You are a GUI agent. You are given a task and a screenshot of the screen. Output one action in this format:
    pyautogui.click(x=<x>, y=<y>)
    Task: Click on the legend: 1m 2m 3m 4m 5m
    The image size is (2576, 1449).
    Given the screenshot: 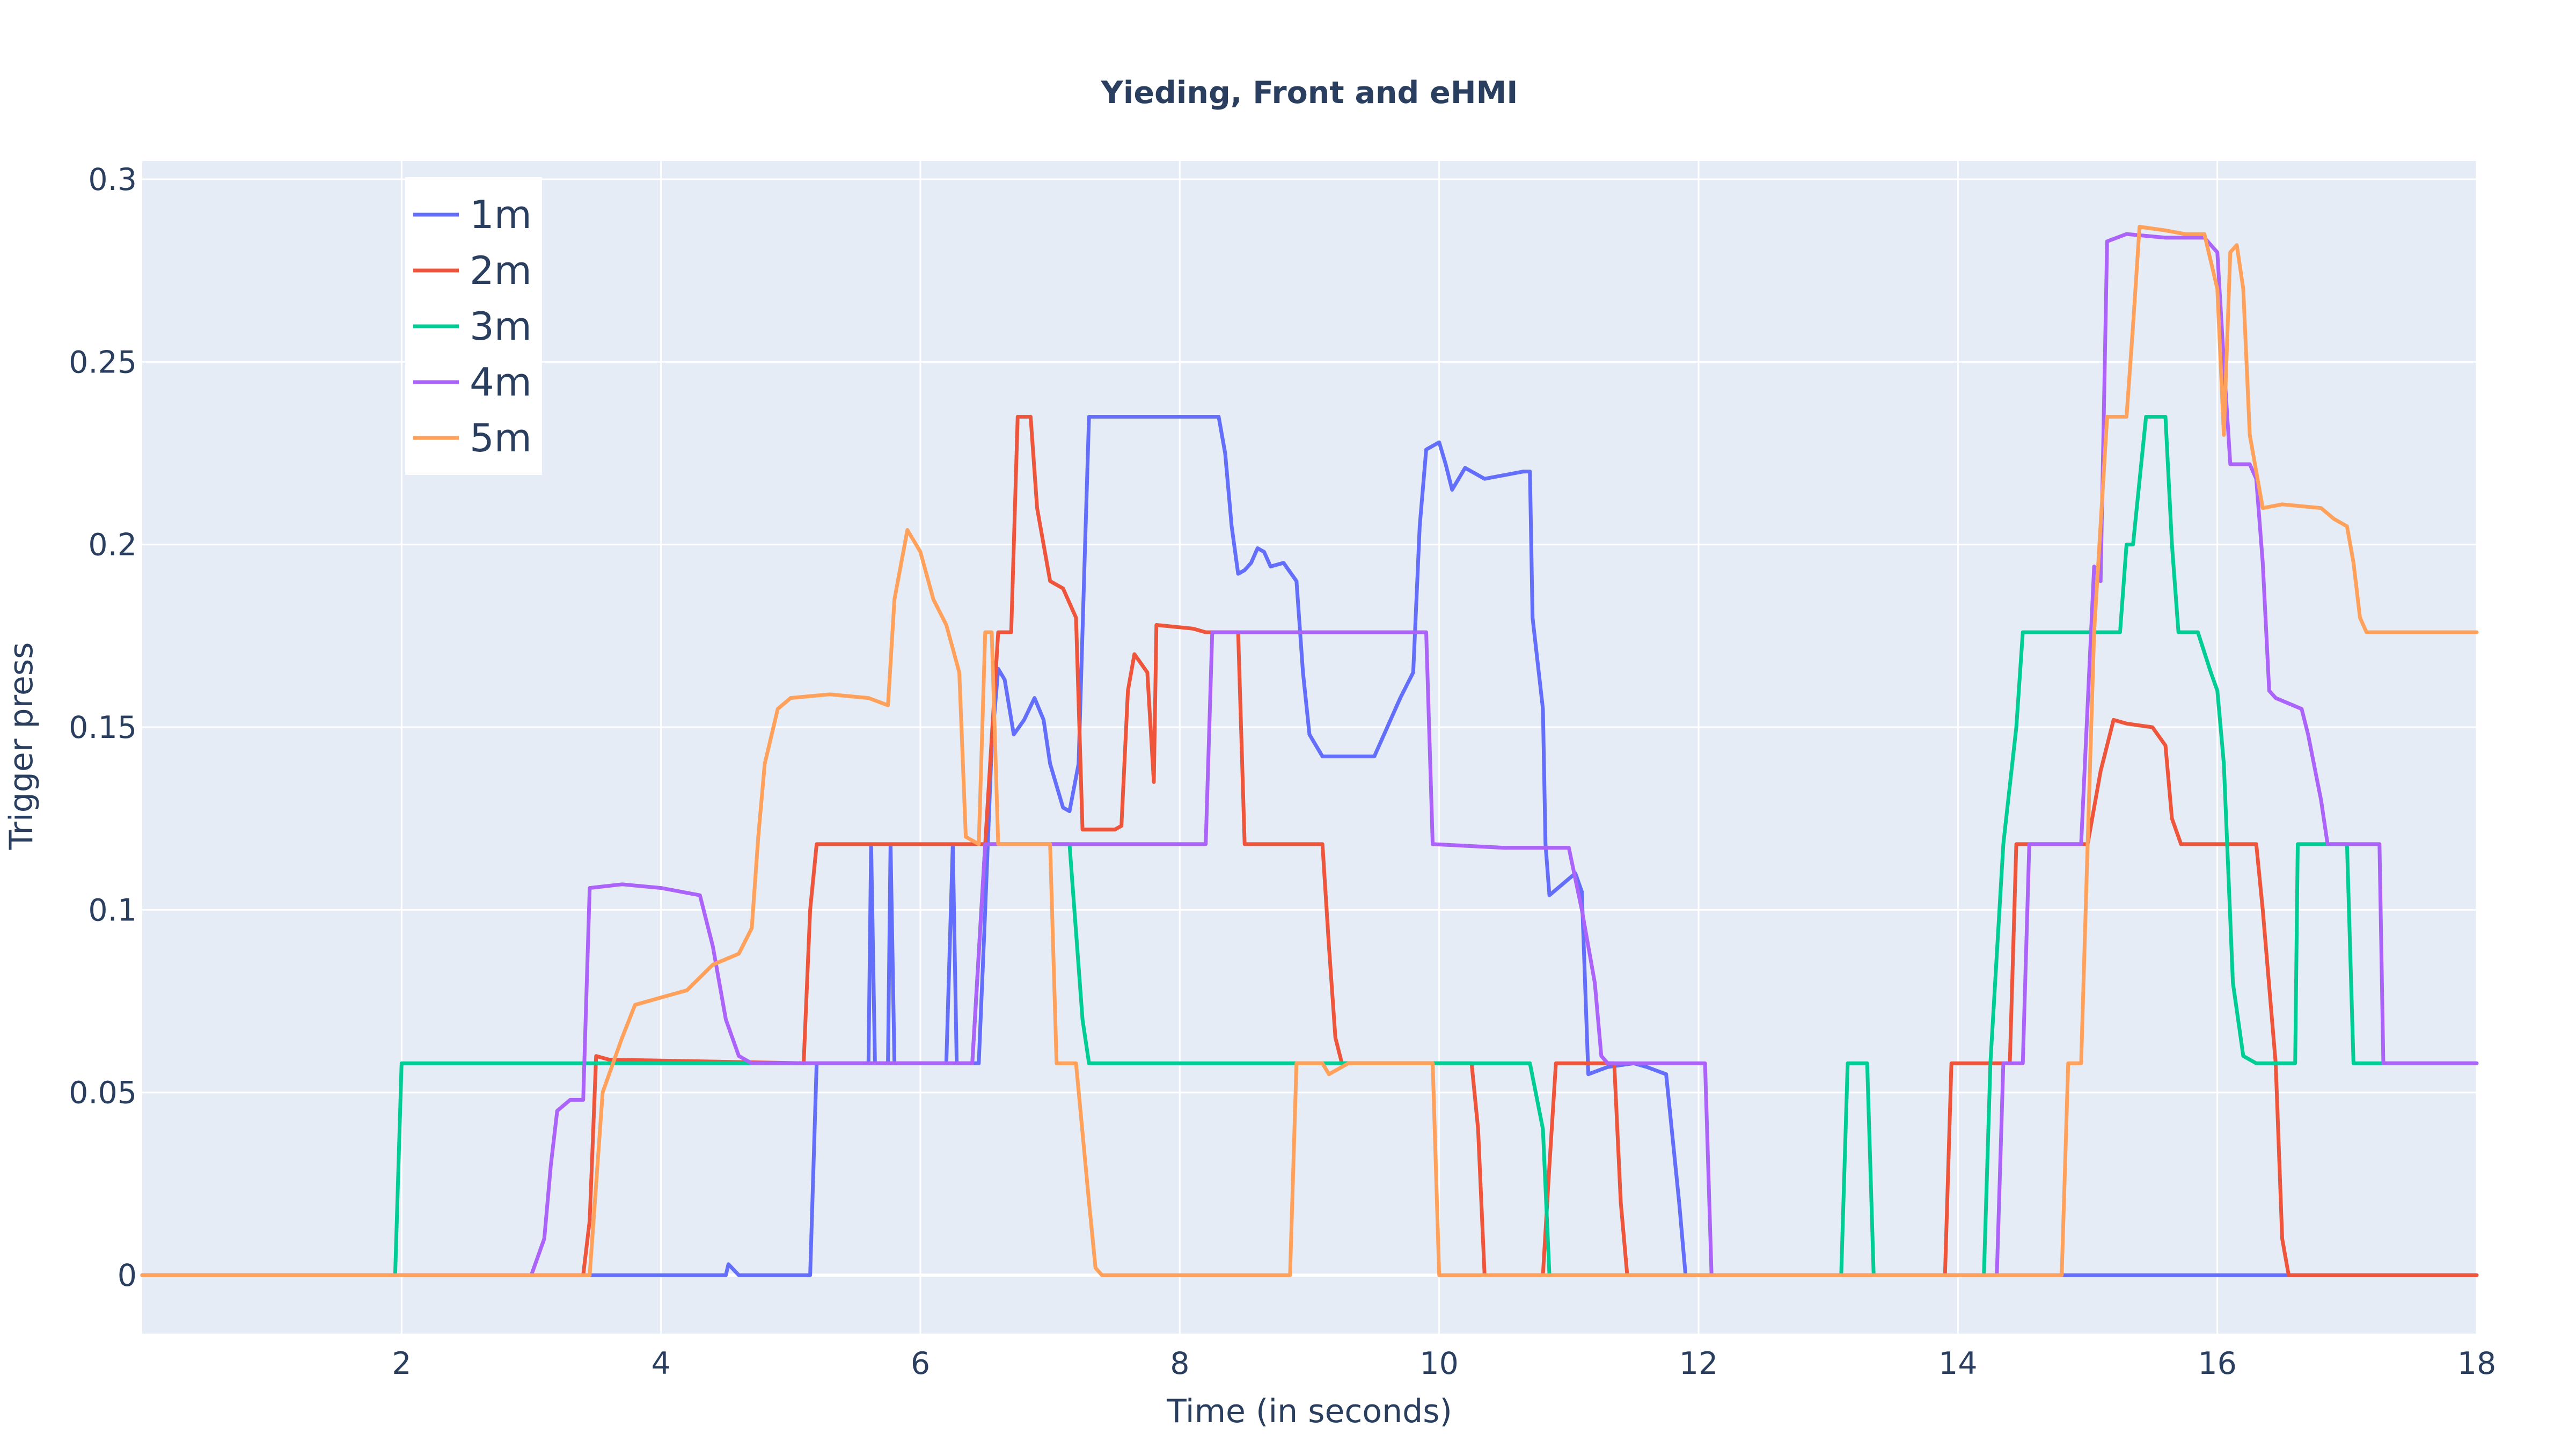 What is the action you would take?
    pyautogui.click(x=473, y=326)
    